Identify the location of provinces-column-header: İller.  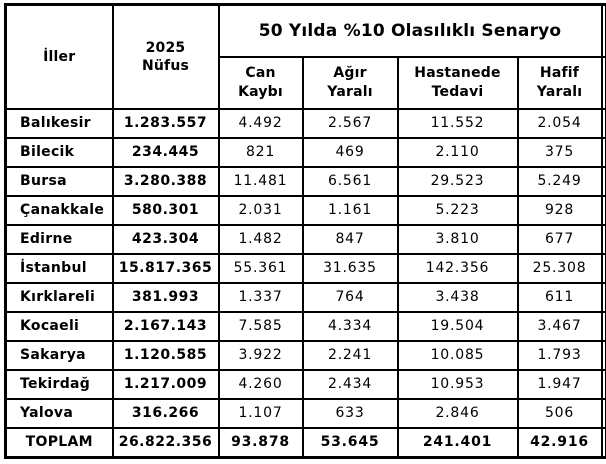
(59, 56).